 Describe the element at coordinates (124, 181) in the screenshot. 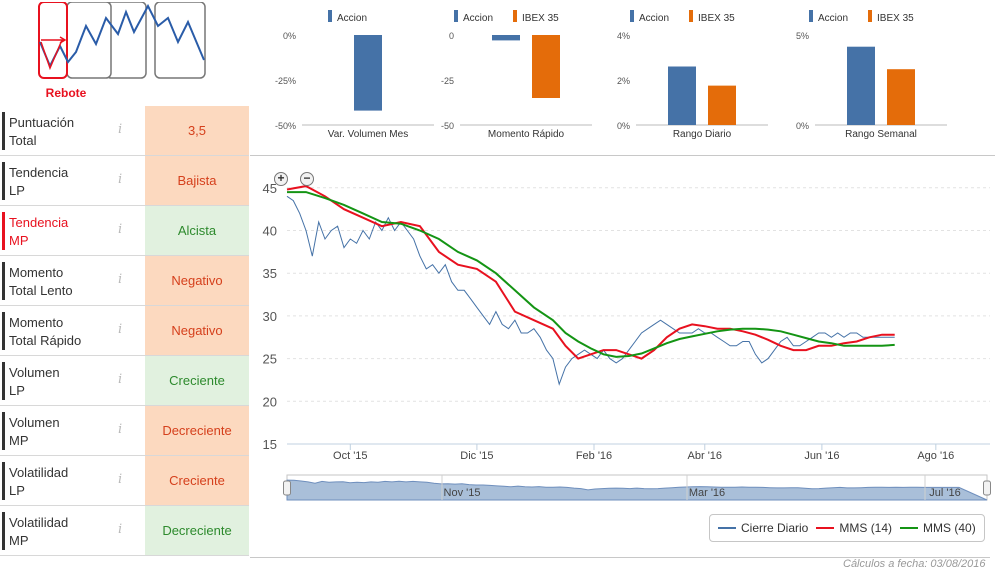

I see `indicator-row: Tendencia LP i Bajista` at that location.